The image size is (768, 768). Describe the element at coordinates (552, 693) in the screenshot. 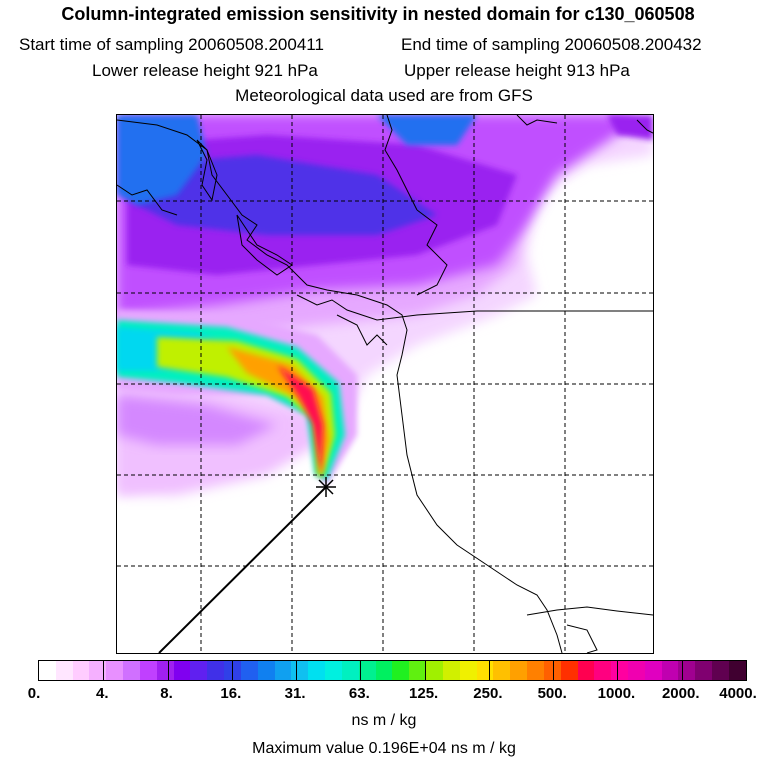

I see `colorbar-tick-label: 500.` at that location.